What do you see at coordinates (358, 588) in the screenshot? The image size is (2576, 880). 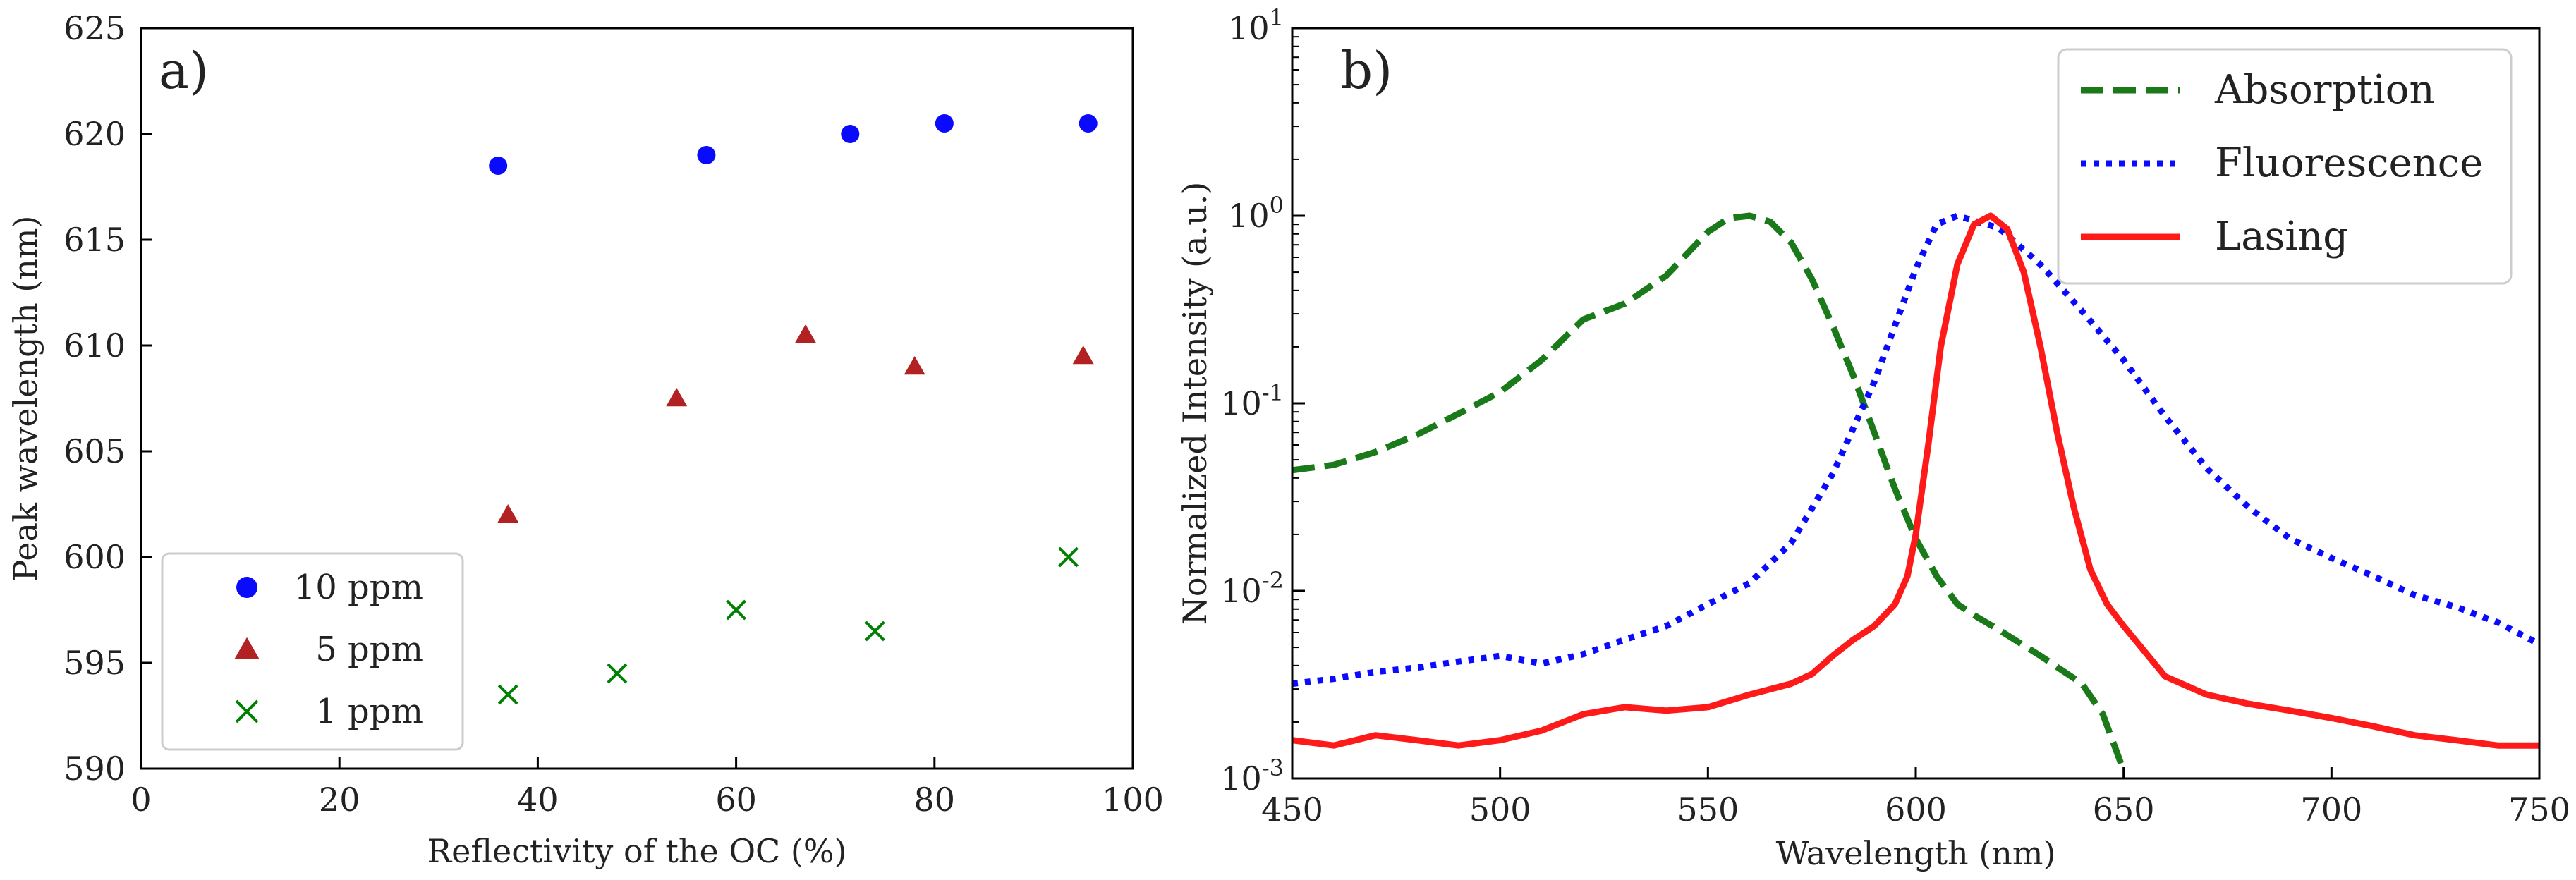 I see `legend-a-label-10ppm: 10 ppm` at bounding box center [358, 588].